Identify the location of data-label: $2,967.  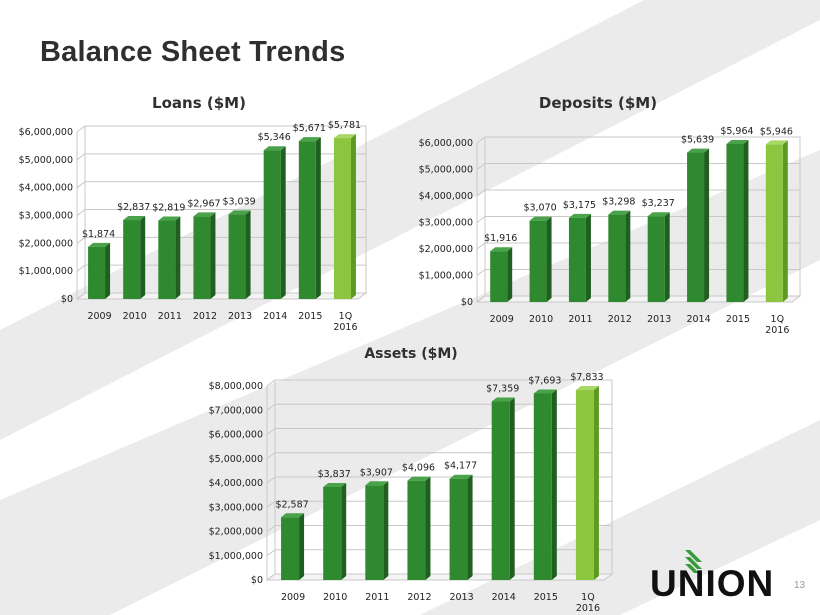
(203, 203).